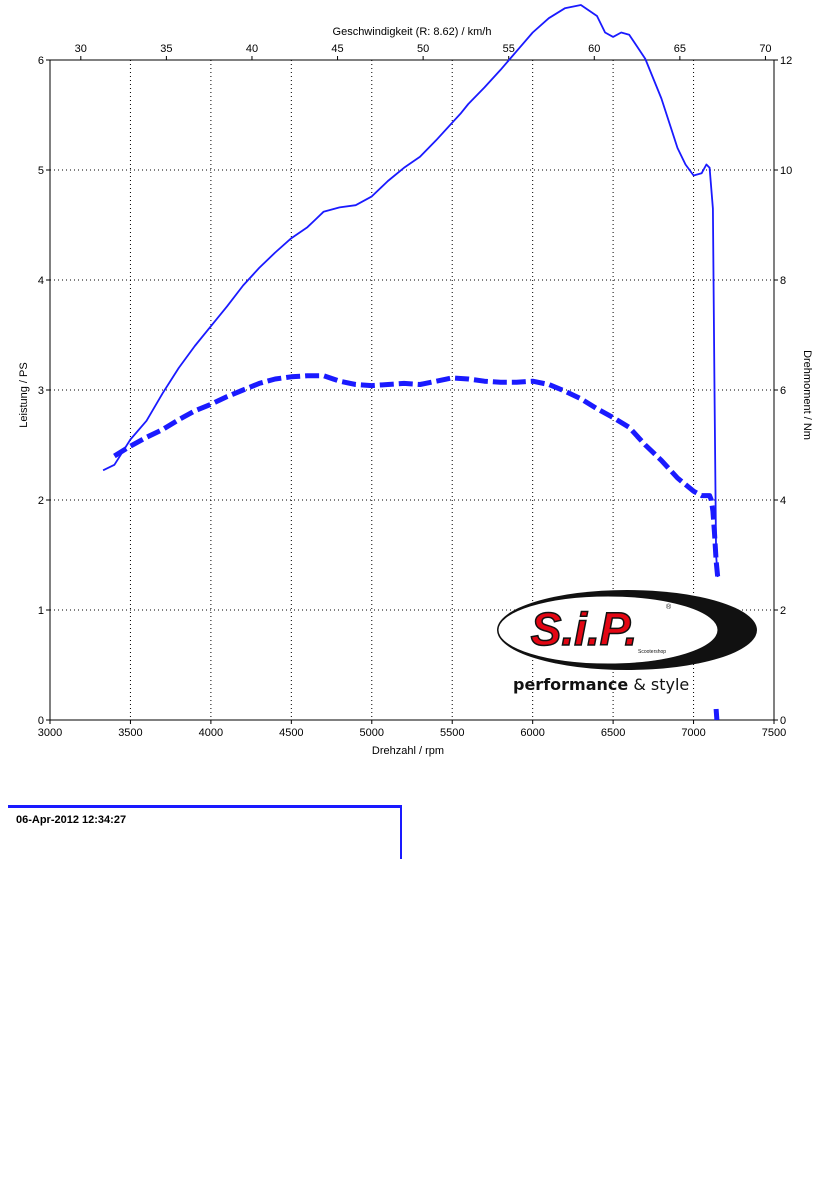 Image resolution: width=823 pixels, height=1200 pixels. I want to click on y-tick-label: 1, so click(41, 611).